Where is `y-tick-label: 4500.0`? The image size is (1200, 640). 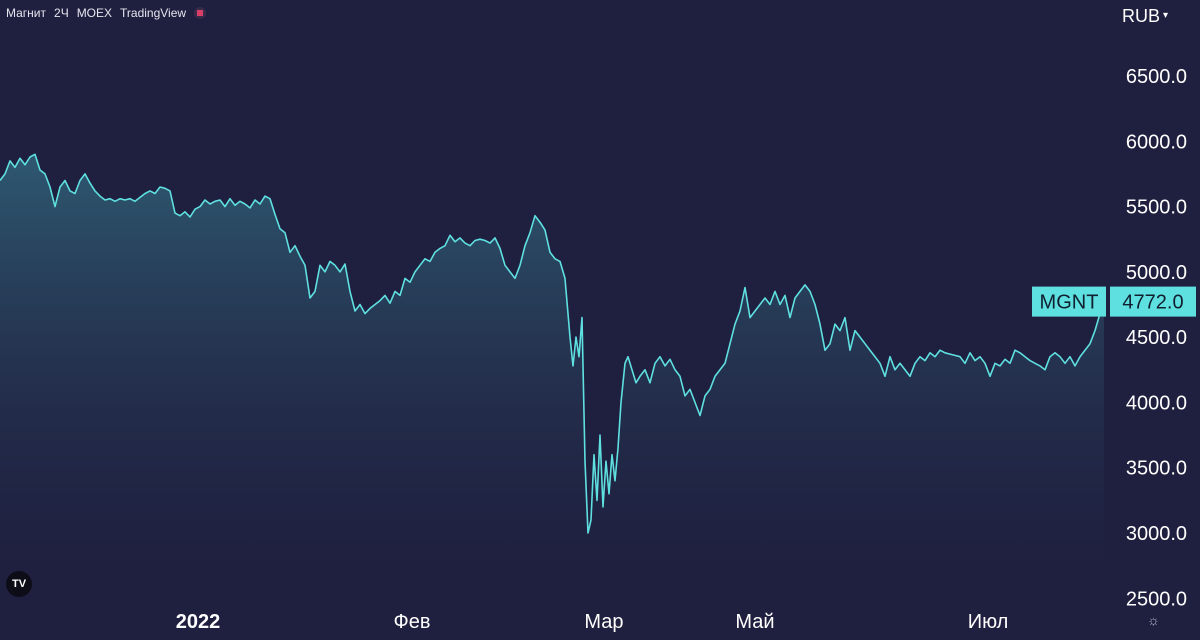
y-tick-label: 4500.0 is located at coordinates (1156, 338).